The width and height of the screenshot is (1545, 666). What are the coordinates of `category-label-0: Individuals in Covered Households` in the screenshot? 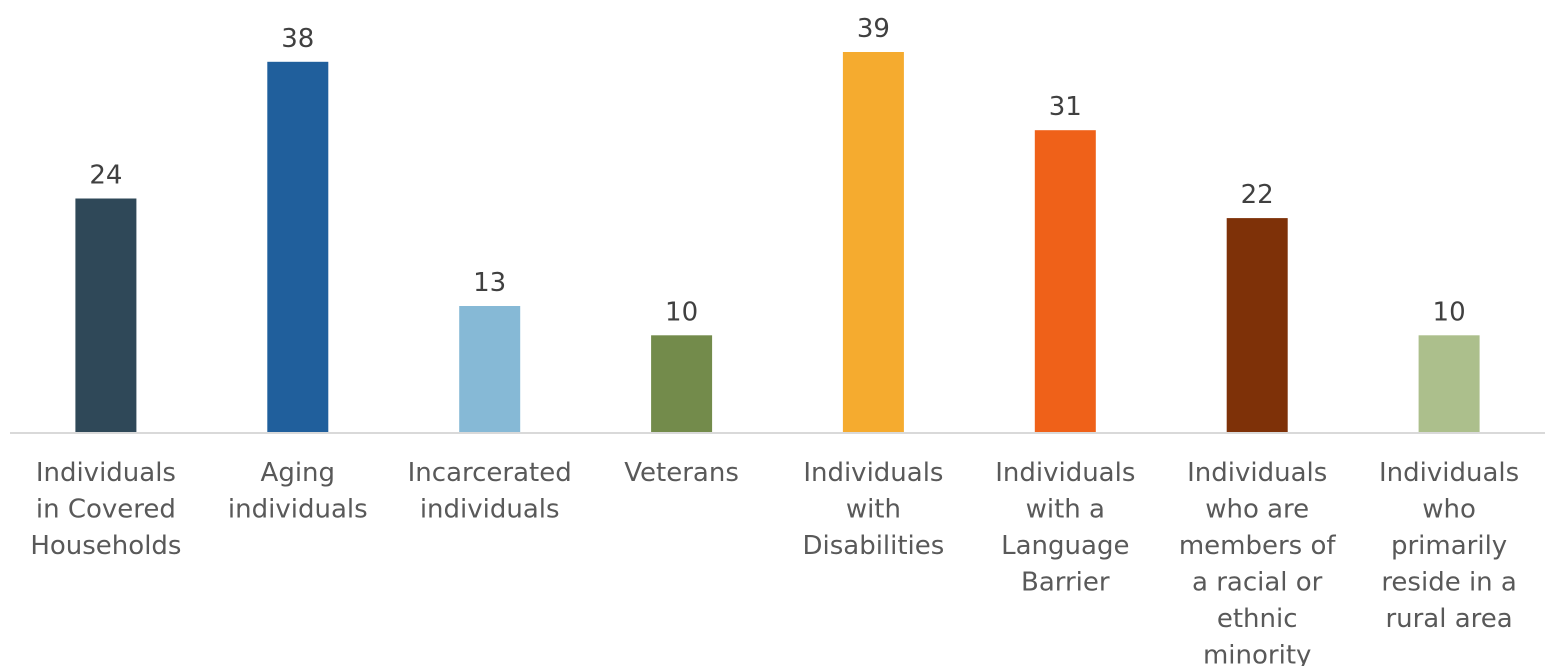 It's located at (105, 509).